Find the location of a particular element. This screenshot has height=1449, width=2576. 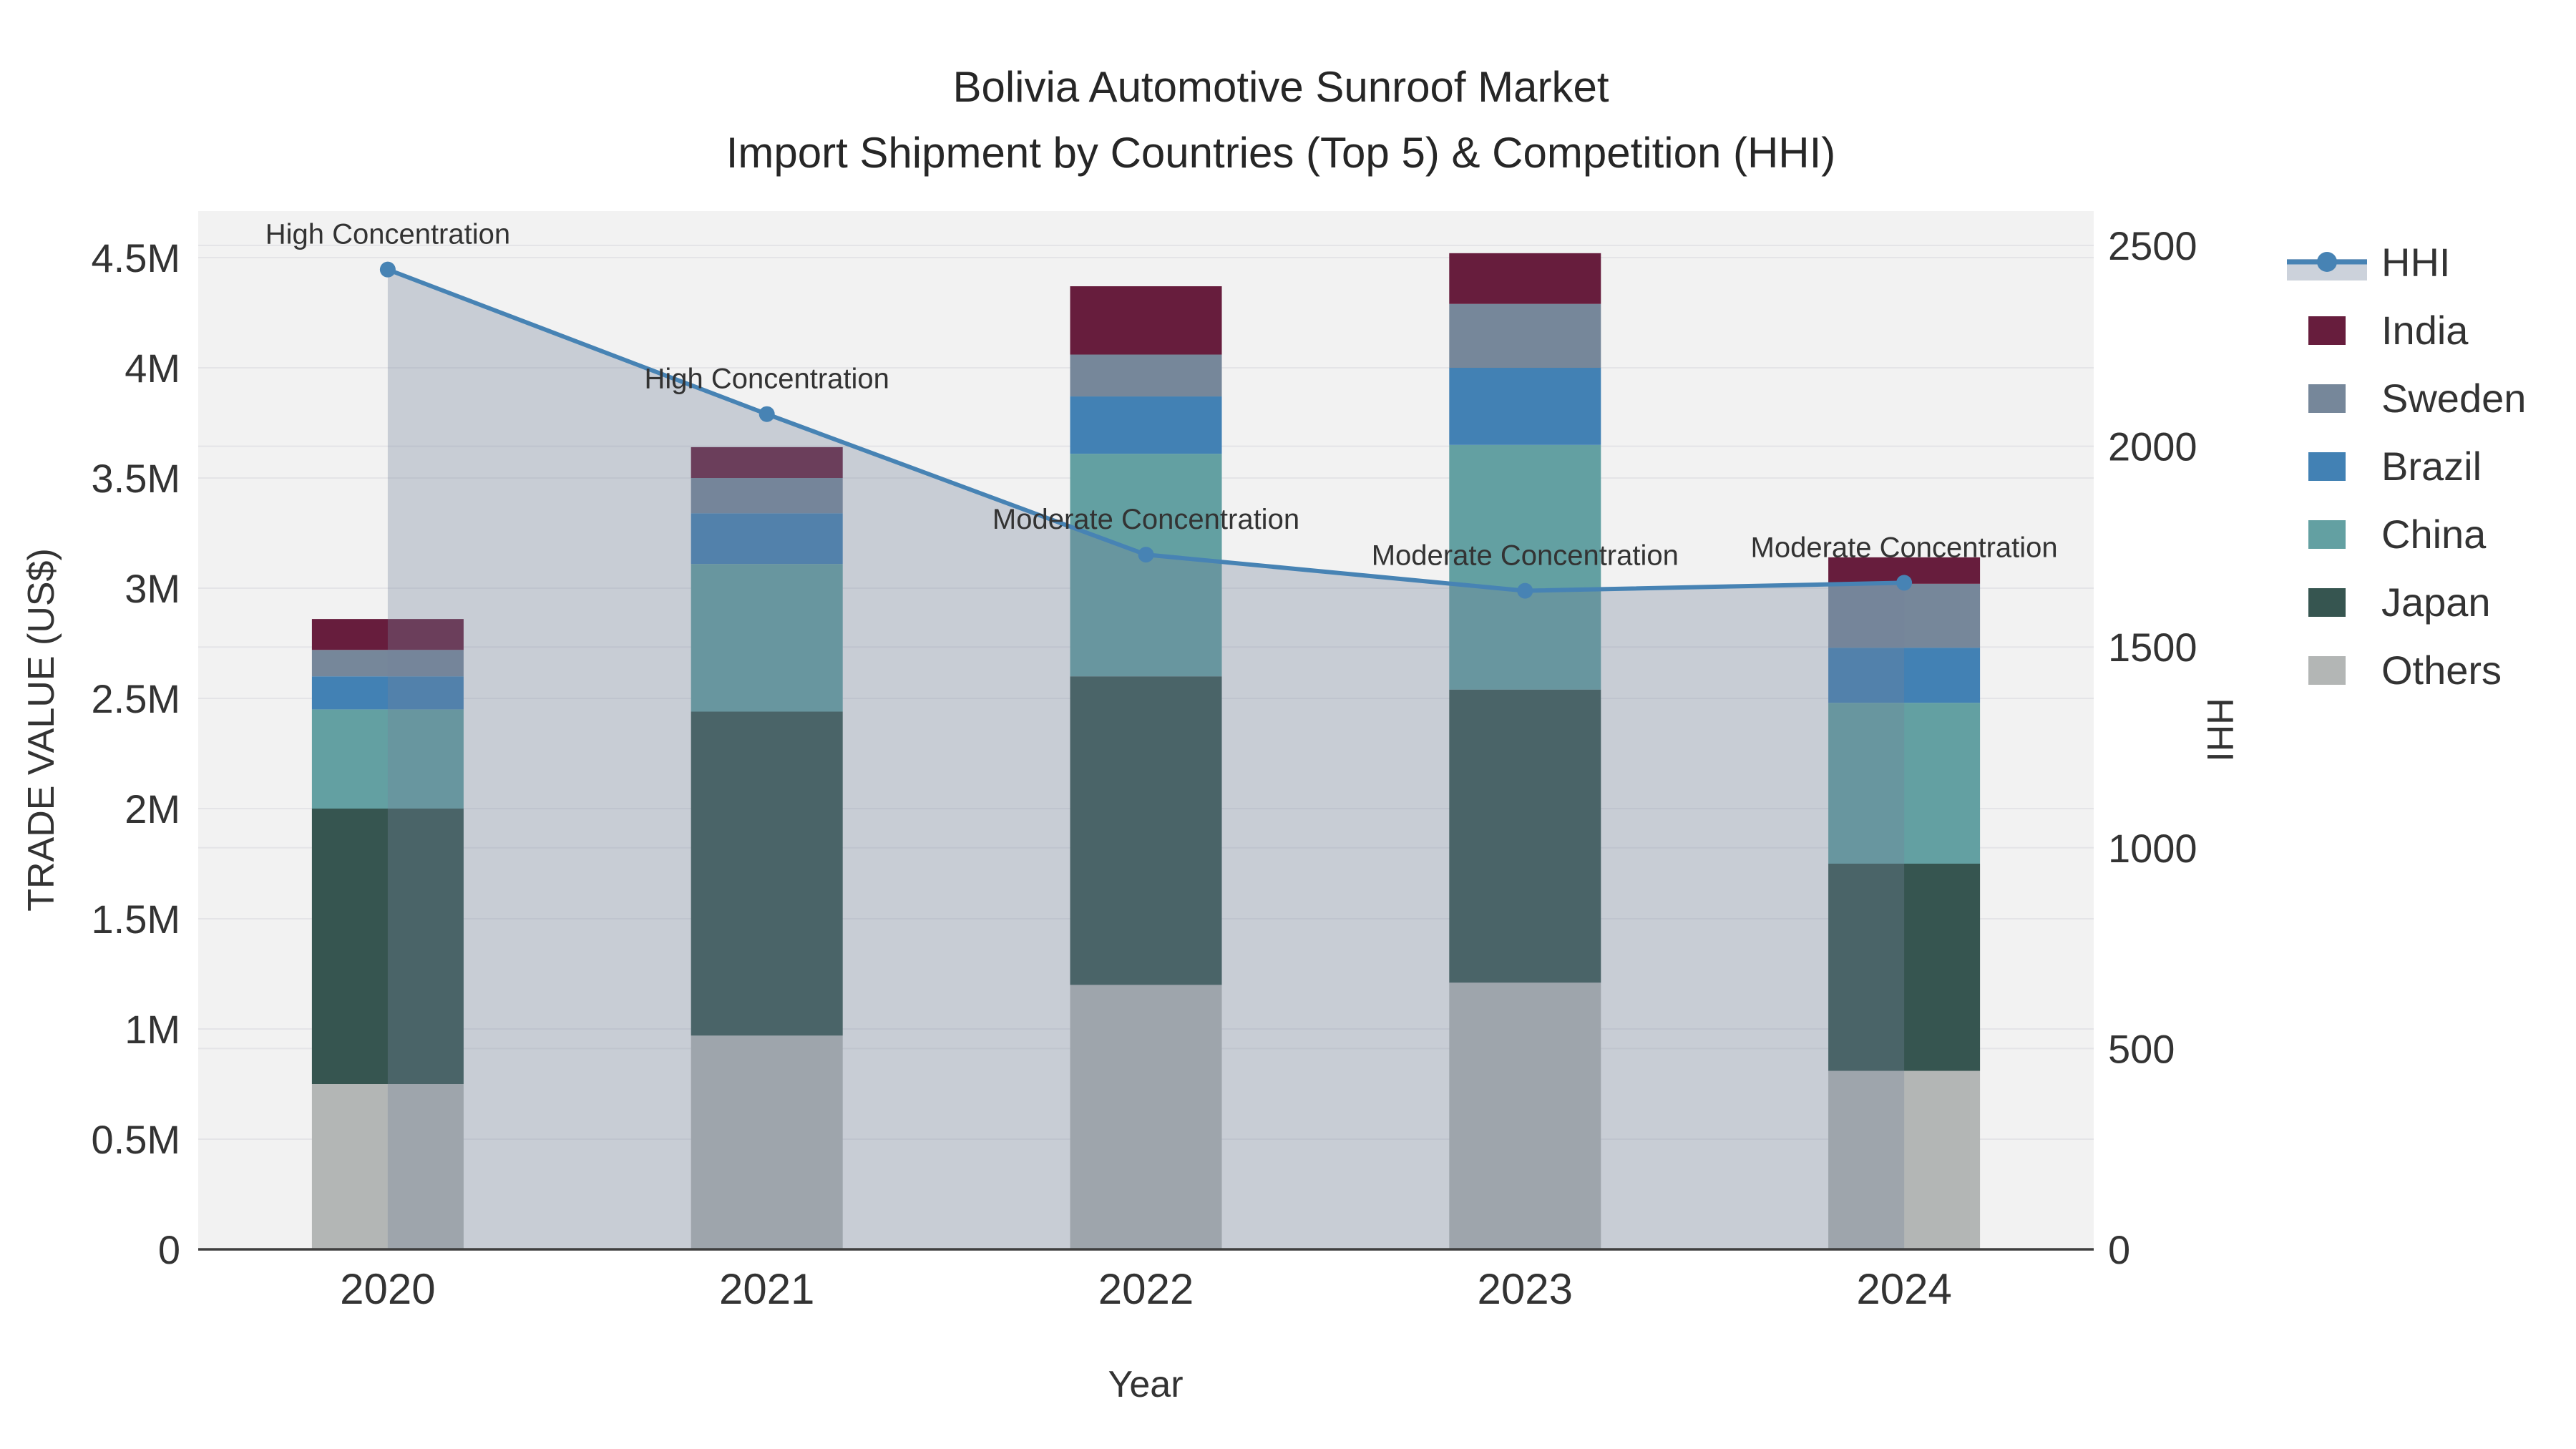

legend-label: HHI is located at coordinates (2415, 262).